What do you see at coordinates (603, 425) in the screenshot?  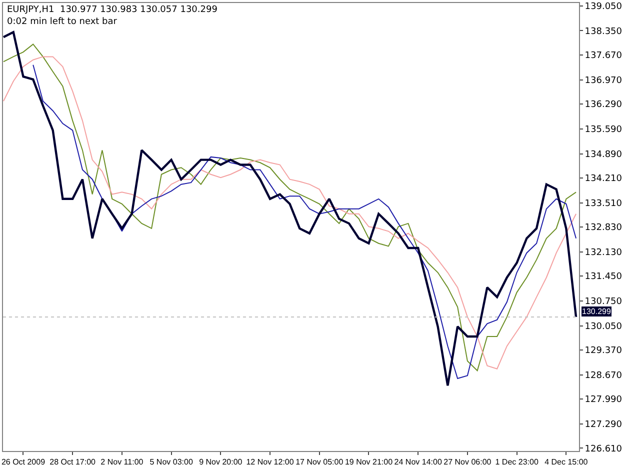 I see `y-tick-label: 127.290` at bounding box center [603, 425].